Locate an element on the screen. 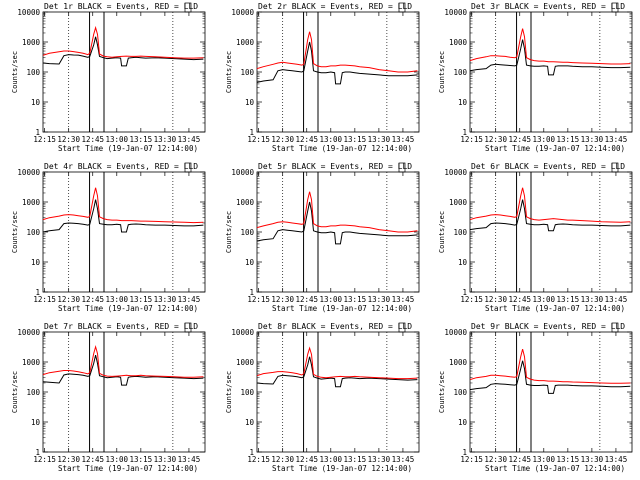 This screenshot has height=480, width=640. panel-title: Det 4r BLACK = Events, RED = LLD is located at coordinates (121, 166).